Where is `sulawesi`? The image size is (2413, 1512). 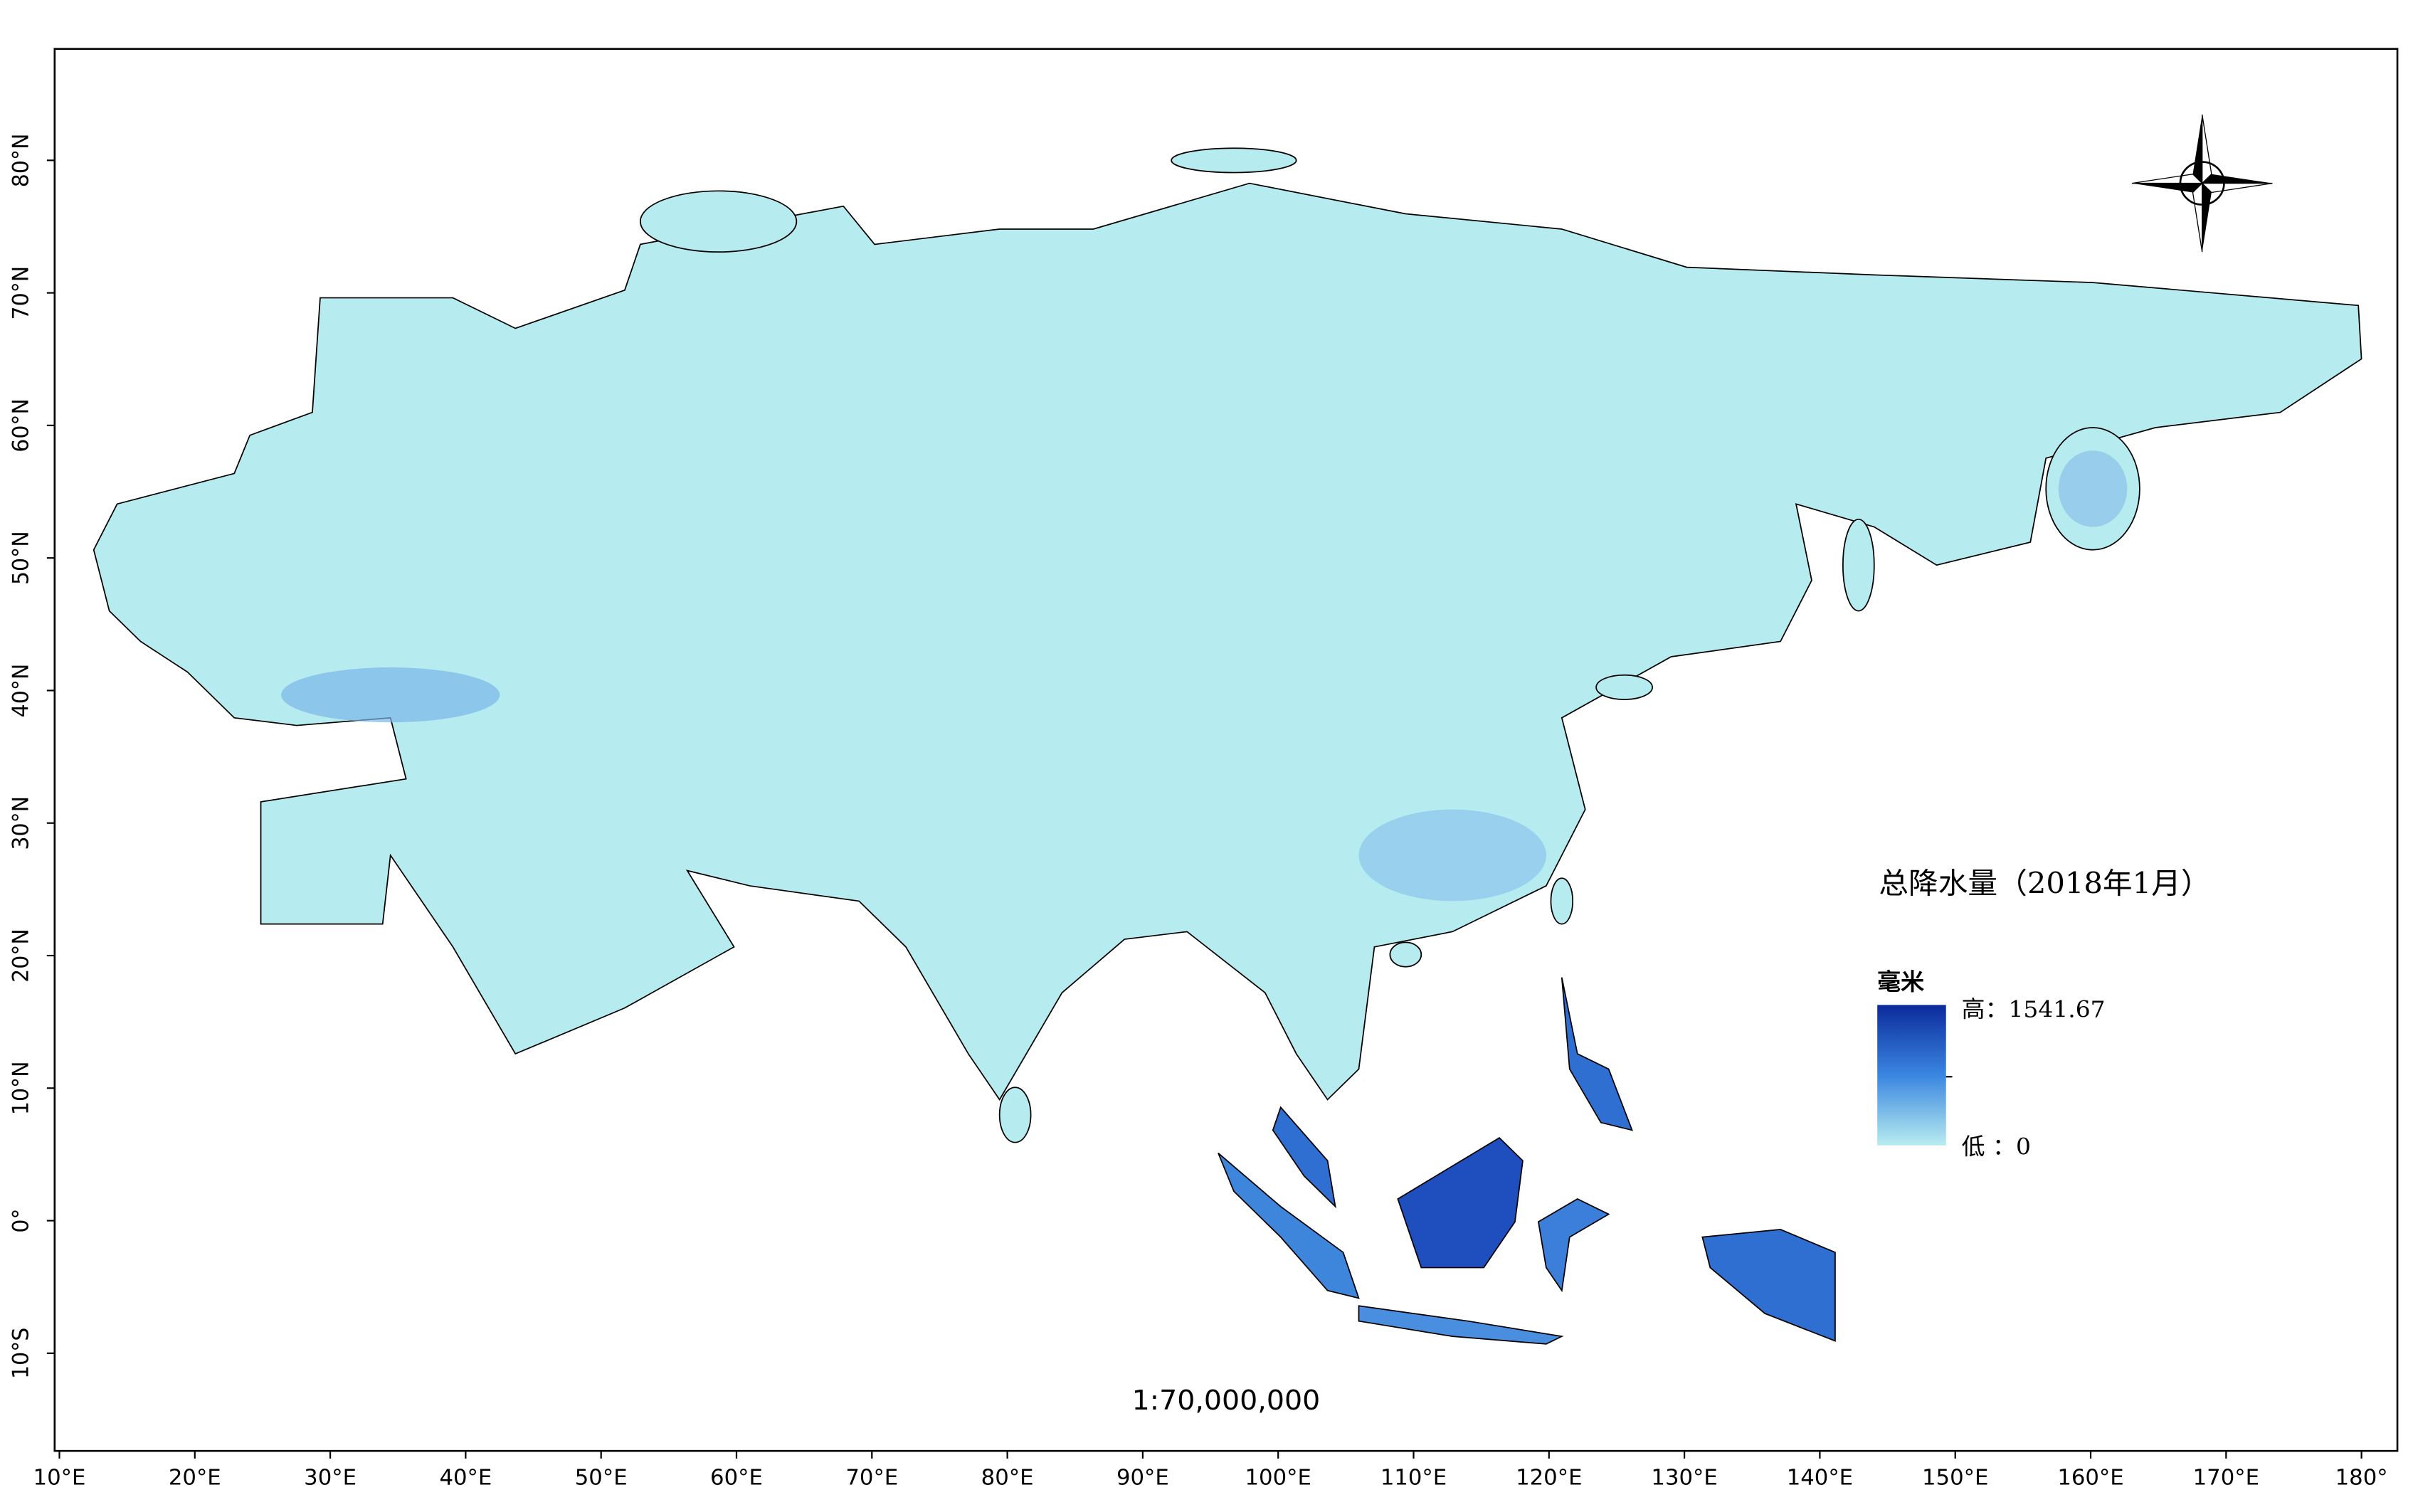 sulawesi is located at coordinates (1573, 1245).